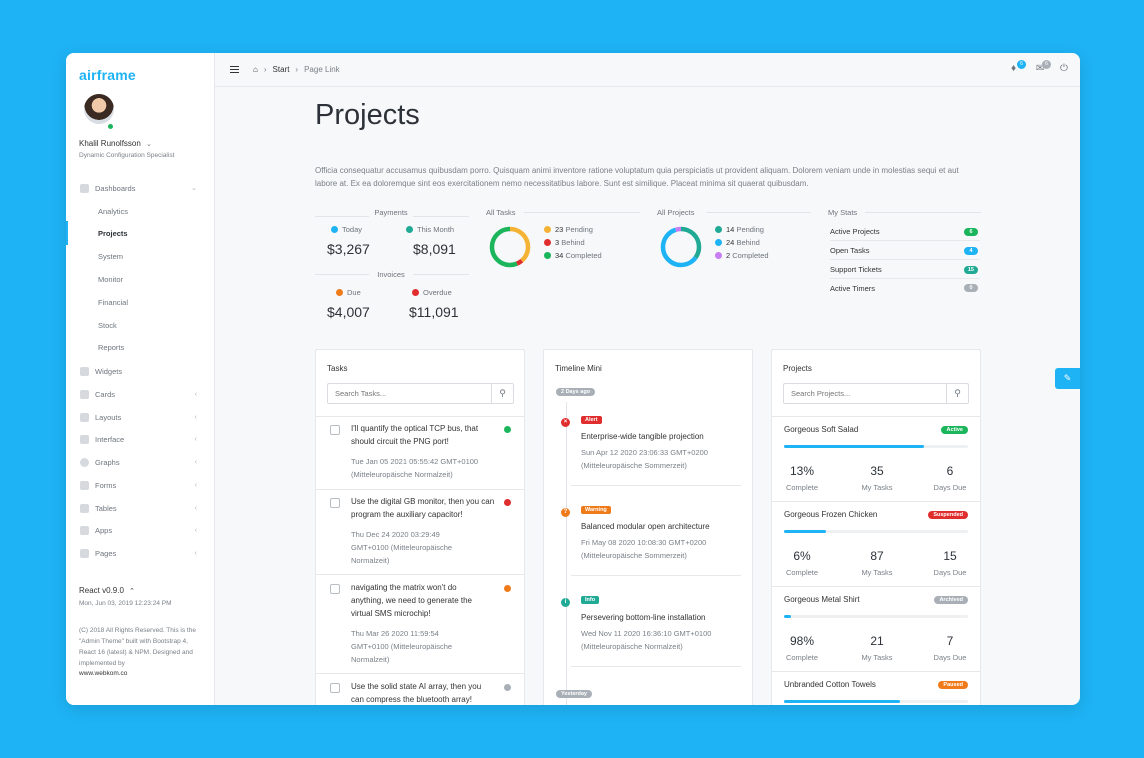 The width and height of the screenshot is (1144, 758). Describe the element at coordinates (234, 69) in the screenshot. I see `menu-toggle-icon` at that location.